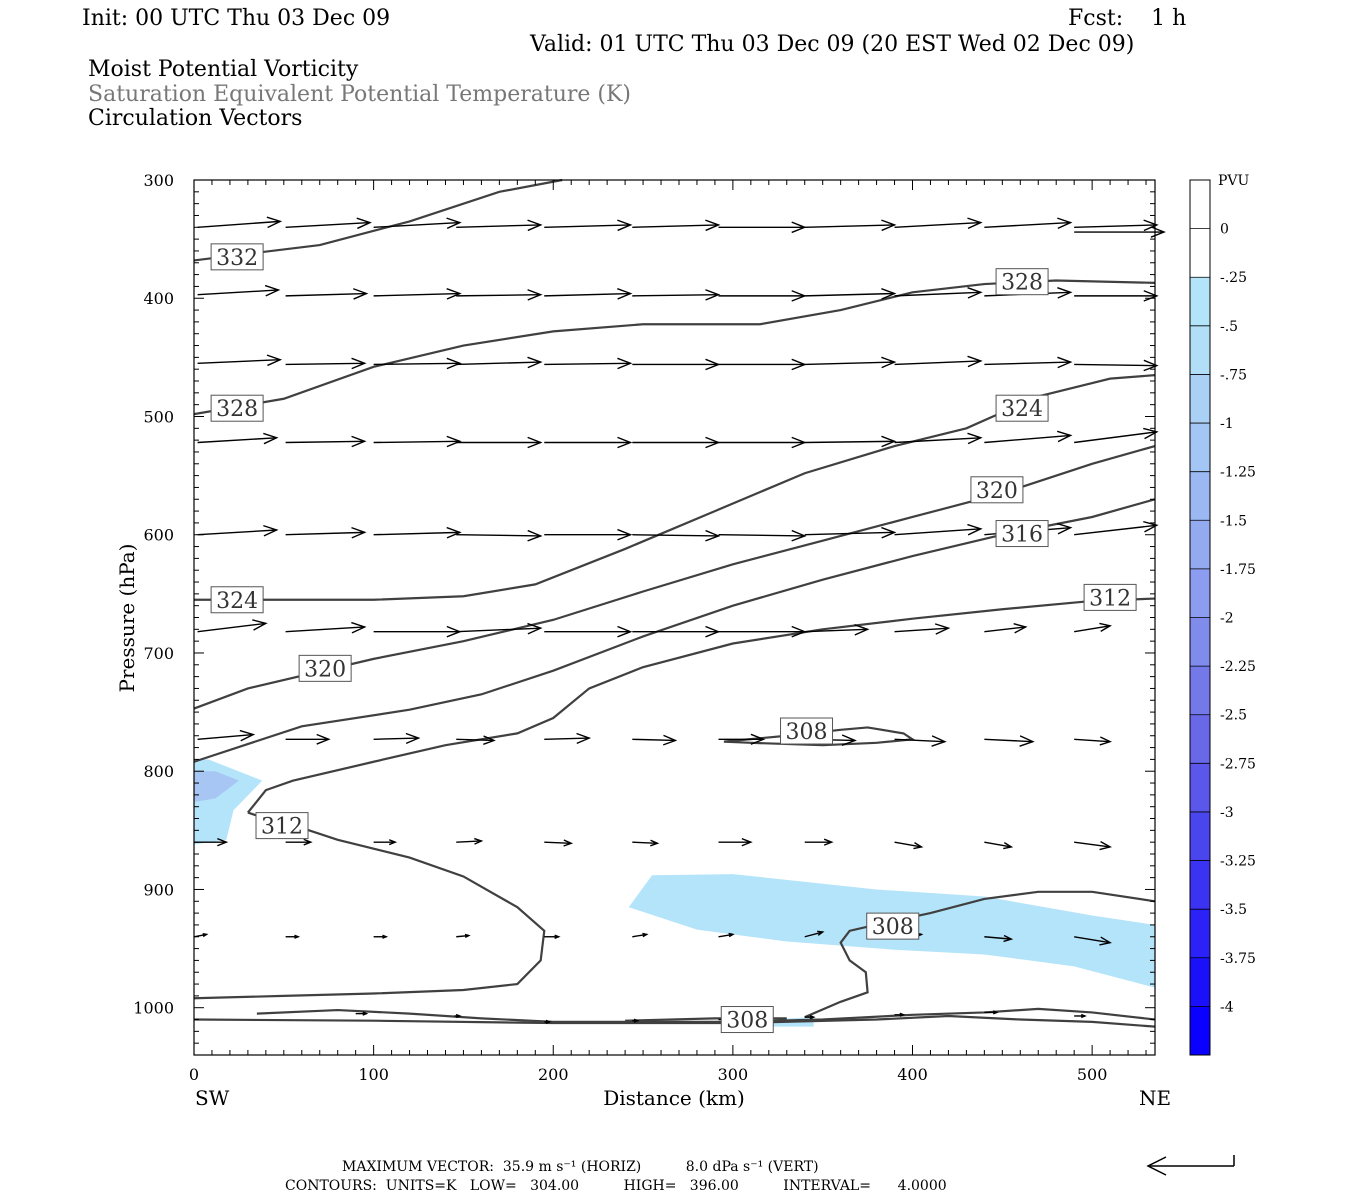 The height and width of the screenshot is (1200, 1350). What do you see at coordinates (195, 118) in the screenshot?
I see `field-title-vectors: Circulation Vectors` at bounding box center [195, 118].